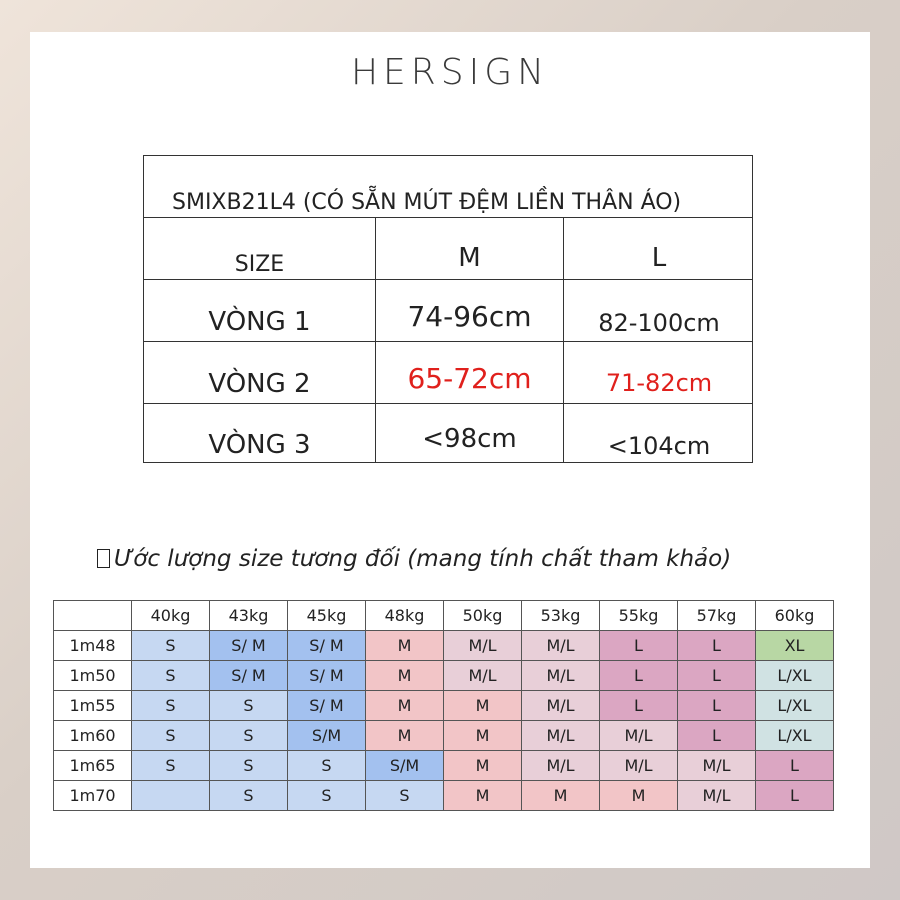  What do you see at coordinates (450, 72) in the screenshot?
I see `brand-logo: HERSIGN` at bounding box center [450, 72].